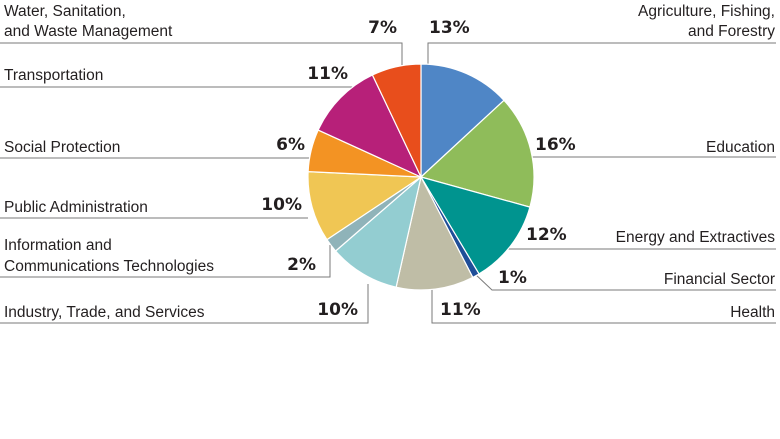  I want to click on percent-label-industry-trade-and-services: 10%, so click(337, 310).